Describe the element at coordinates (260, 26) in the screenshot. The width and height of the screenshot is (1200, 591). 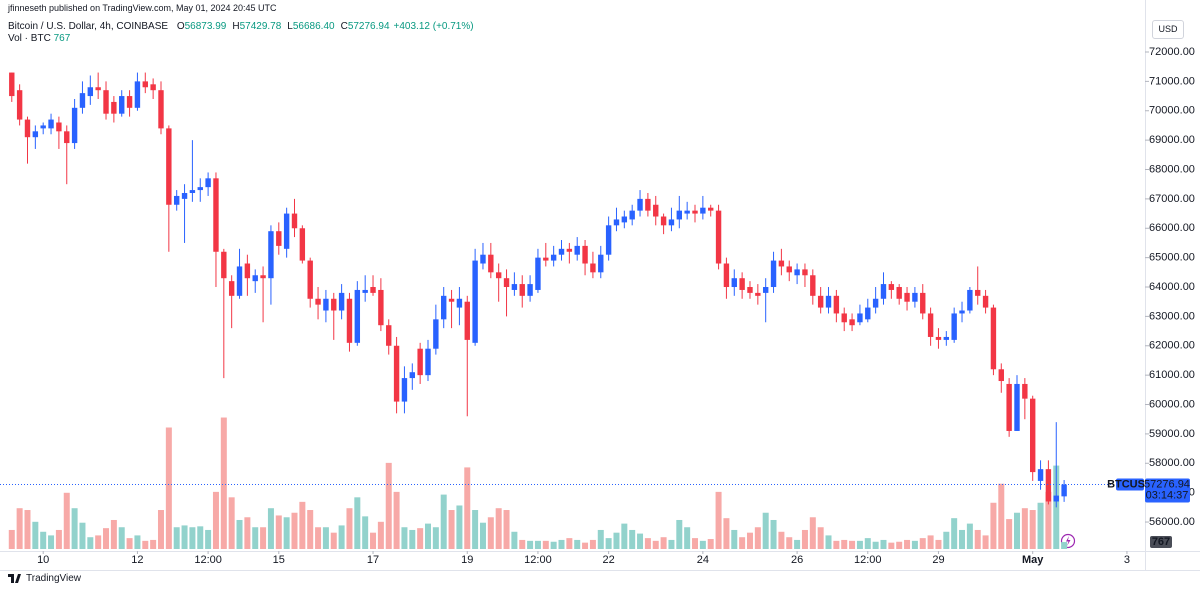
I see `ohlc-value: 57429.78` at that location.